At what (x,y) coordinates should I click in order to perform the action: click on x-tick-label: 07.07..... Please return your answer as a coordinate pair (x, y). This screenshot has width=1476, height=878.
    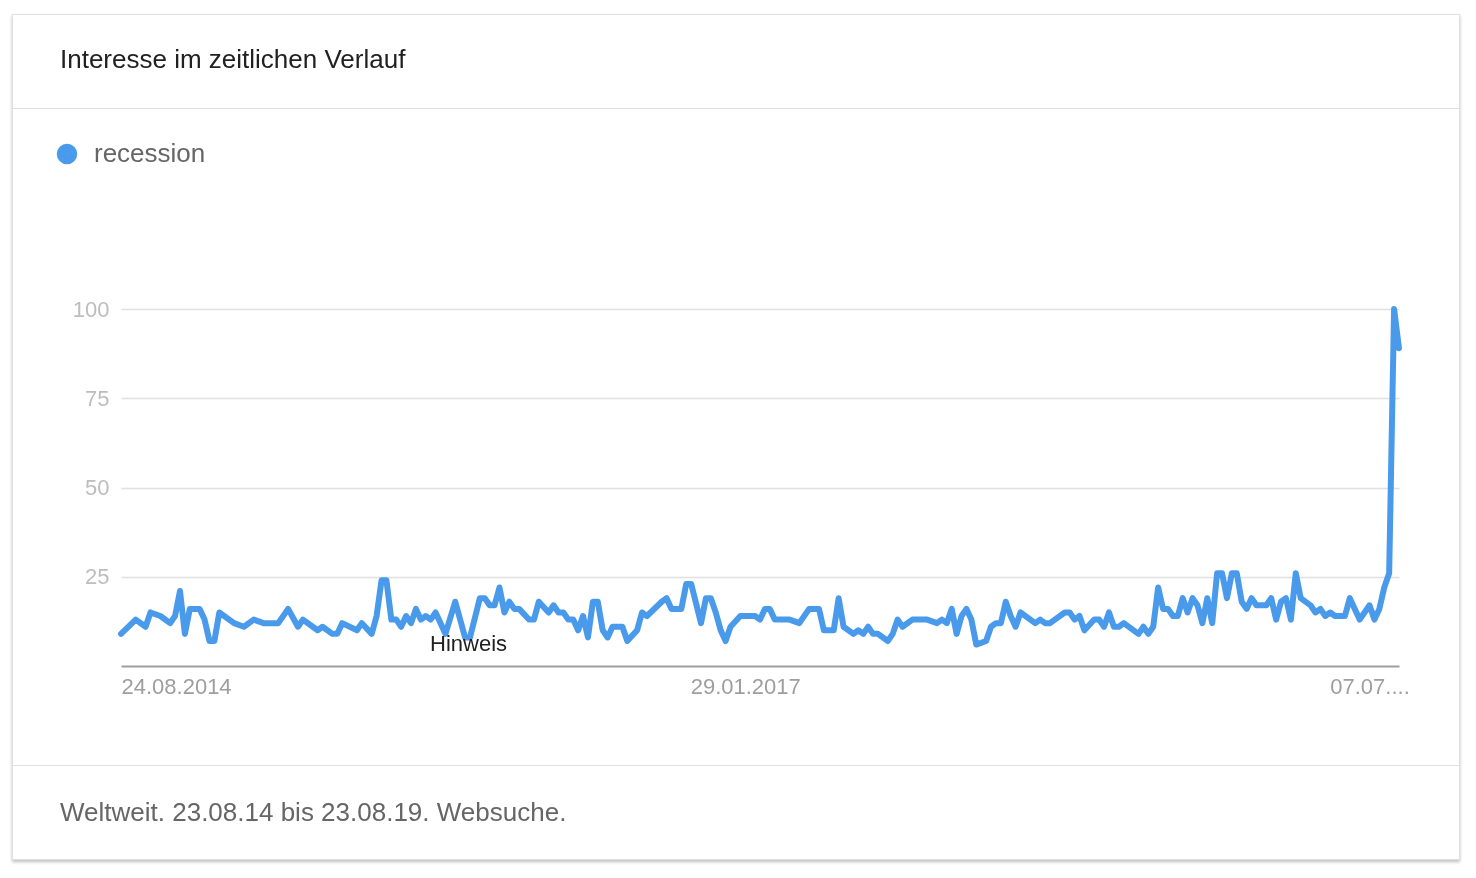
    Looking at the image, I should click on (1370, 686).